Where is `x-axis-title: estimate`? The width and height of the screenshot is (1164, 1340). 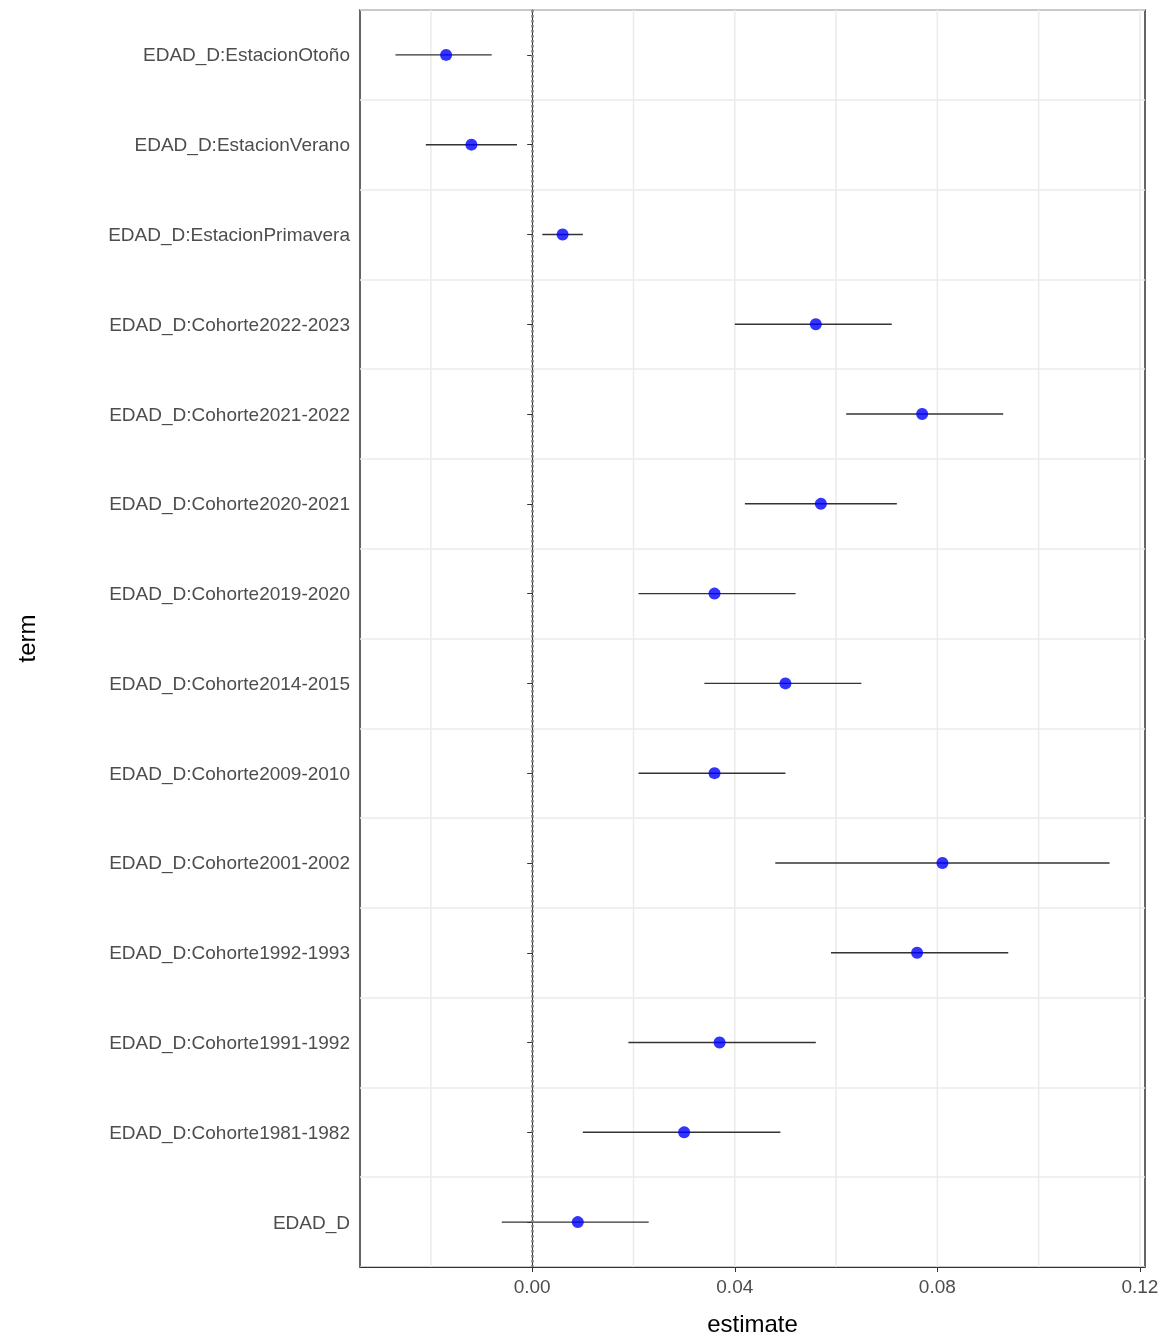
x-axis-title: estimate is located at coordinates (752, 1323).